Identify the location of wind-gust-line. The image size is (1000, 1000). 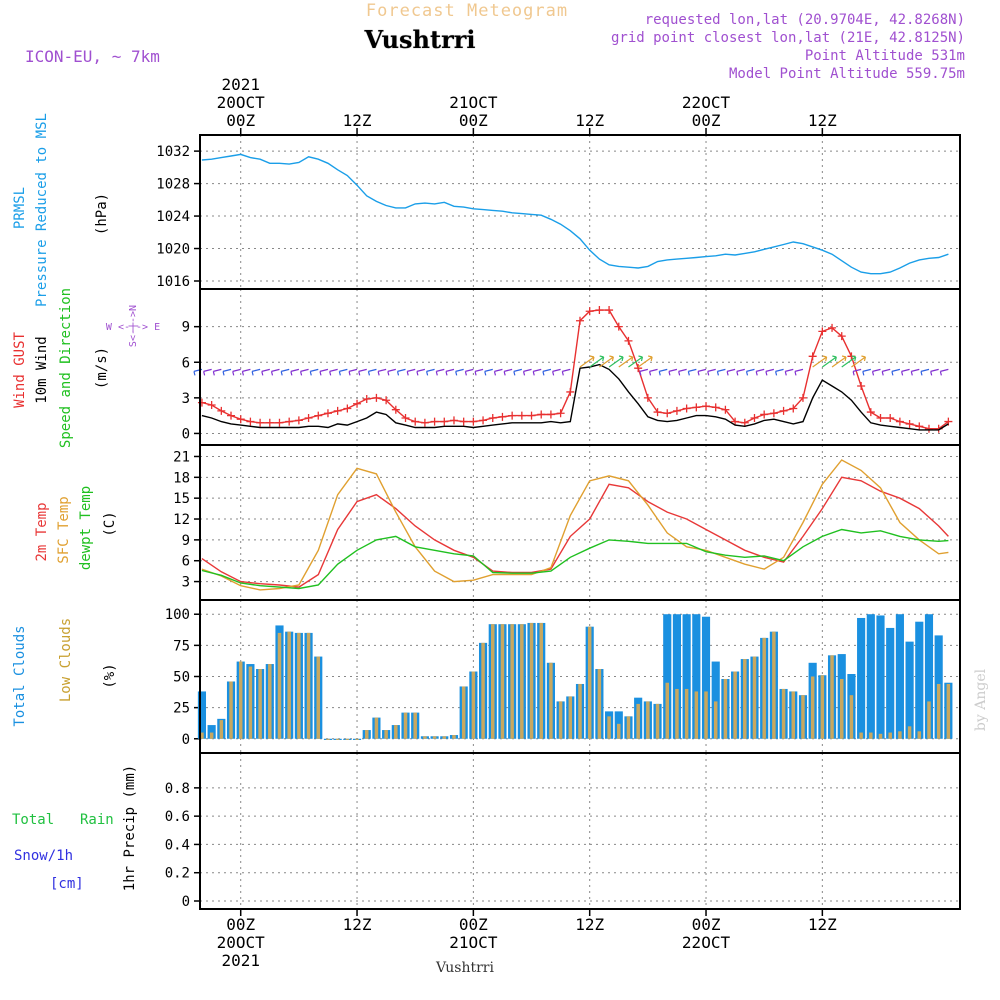
(575, 369).